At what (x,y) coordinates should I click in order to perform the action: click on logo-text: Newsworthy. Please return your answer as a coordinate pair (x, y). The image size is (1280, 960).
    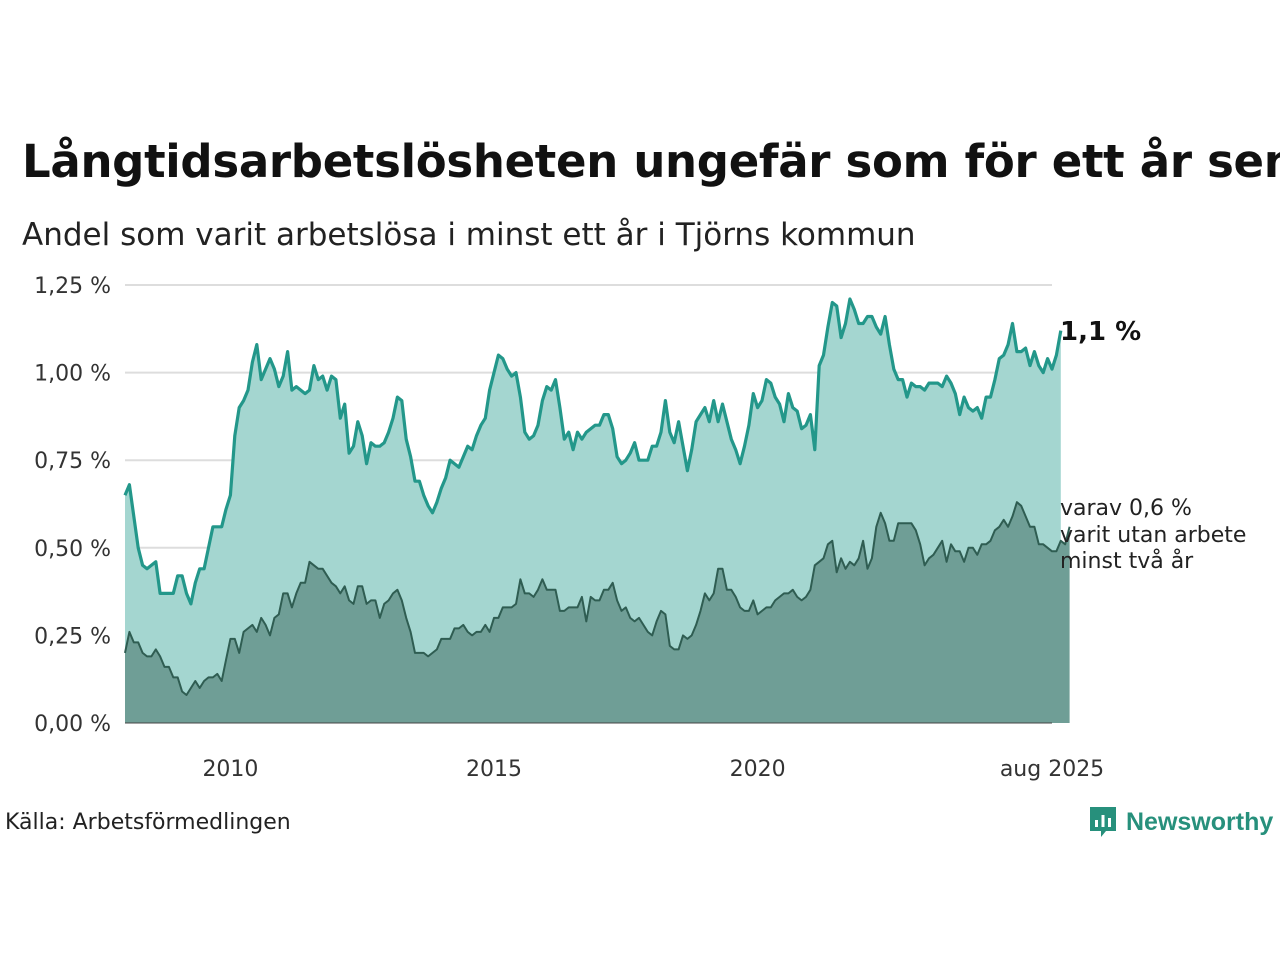
    Looking at the image, I should click on (1200, 821).